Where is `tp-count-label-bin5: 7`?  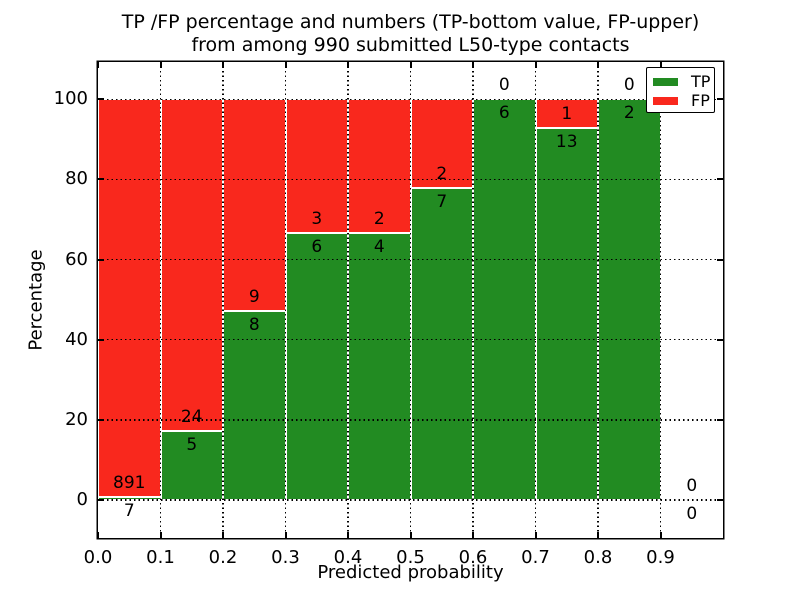
tp-count-label-bin5: 7 is located at coordinates (442, 202).